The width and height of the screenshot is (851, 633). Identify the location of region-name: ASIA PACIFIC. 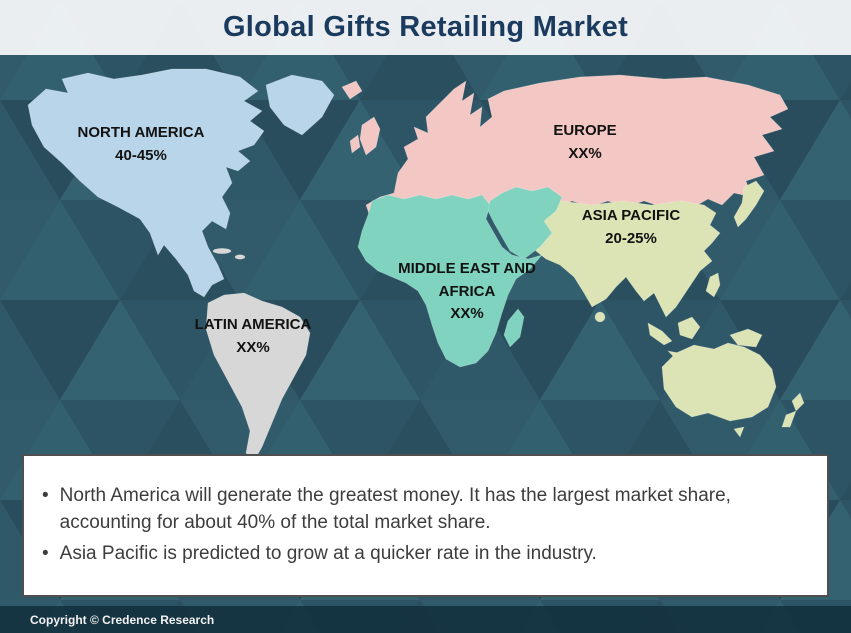
(631, 215).